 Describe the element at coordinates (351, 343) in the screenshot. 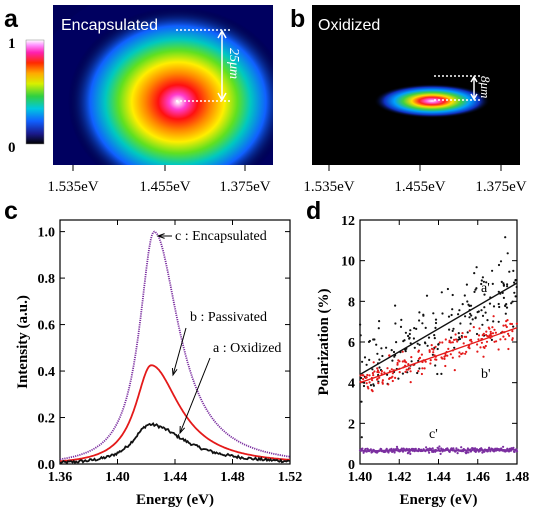

I see `d-y-tick-label: 6` at that location.